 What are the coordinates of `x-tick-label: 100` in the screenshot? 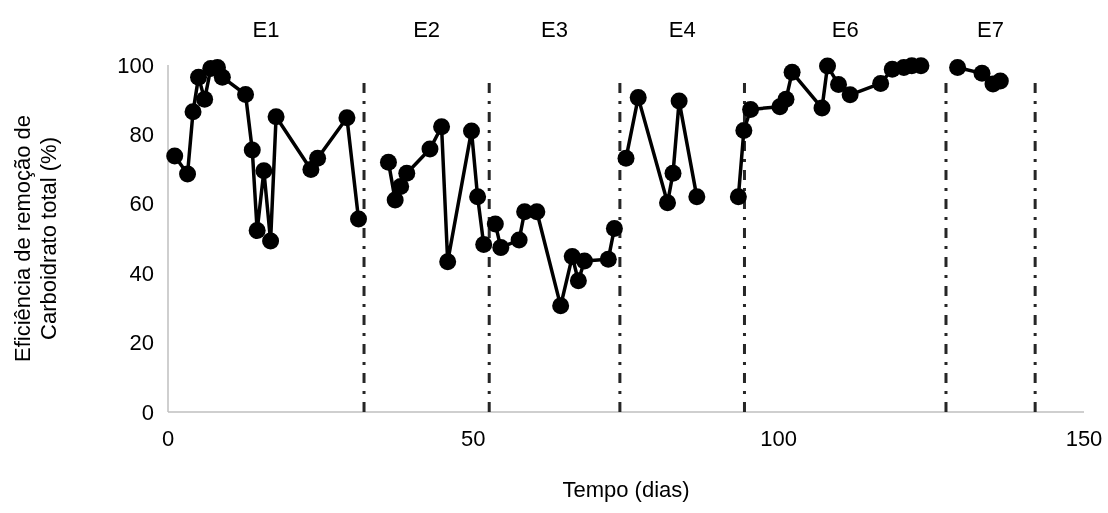 It's located at (779, 438).